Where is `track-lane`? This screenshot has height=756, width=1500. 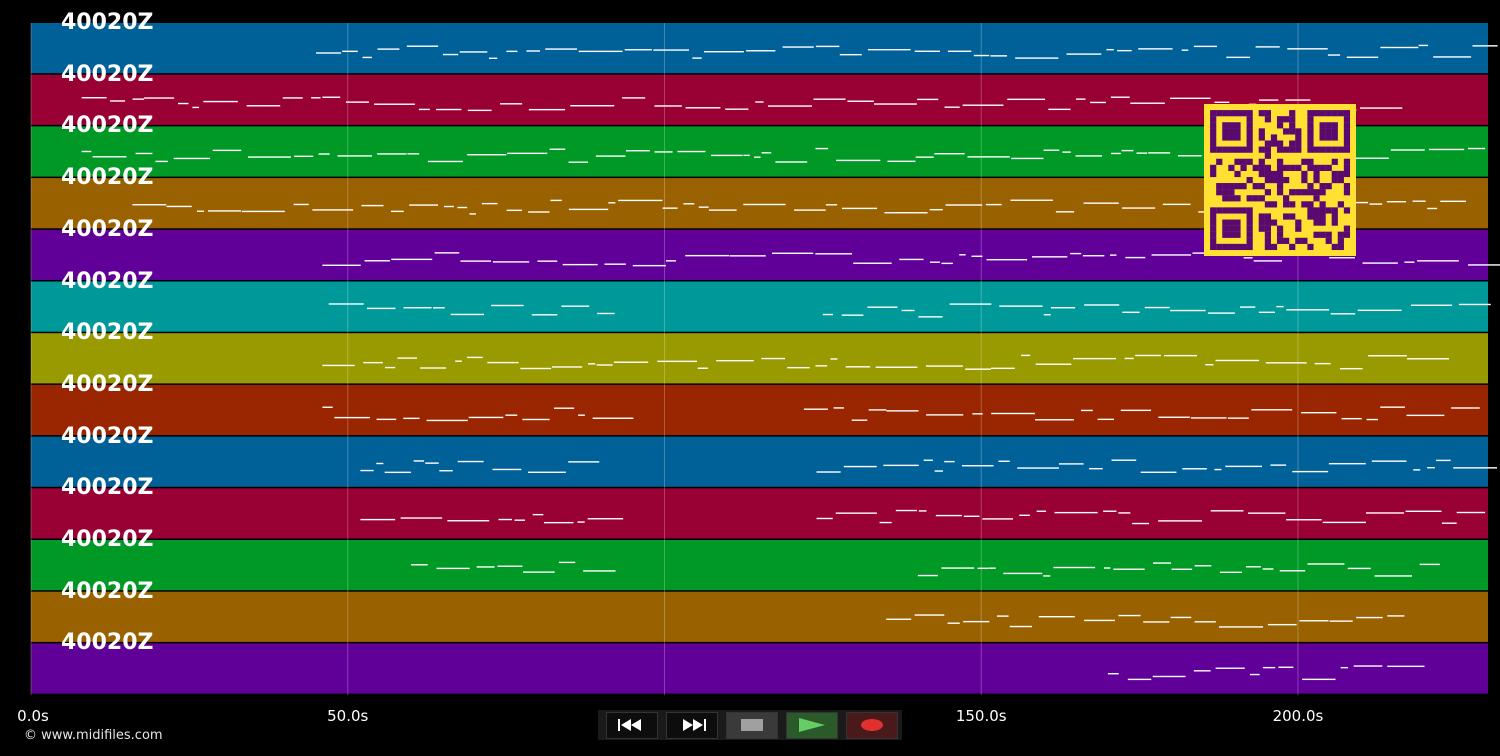 track-lane is located at coordinates (759, 668).